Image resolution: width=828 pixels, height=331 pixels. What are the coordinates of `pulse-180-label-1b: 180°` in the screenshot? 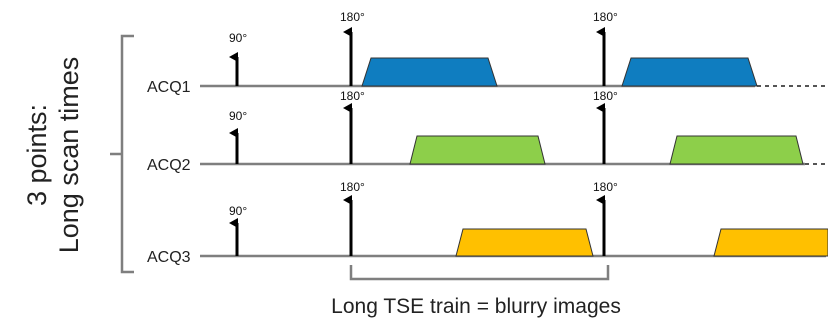 It's located at (605, 17).